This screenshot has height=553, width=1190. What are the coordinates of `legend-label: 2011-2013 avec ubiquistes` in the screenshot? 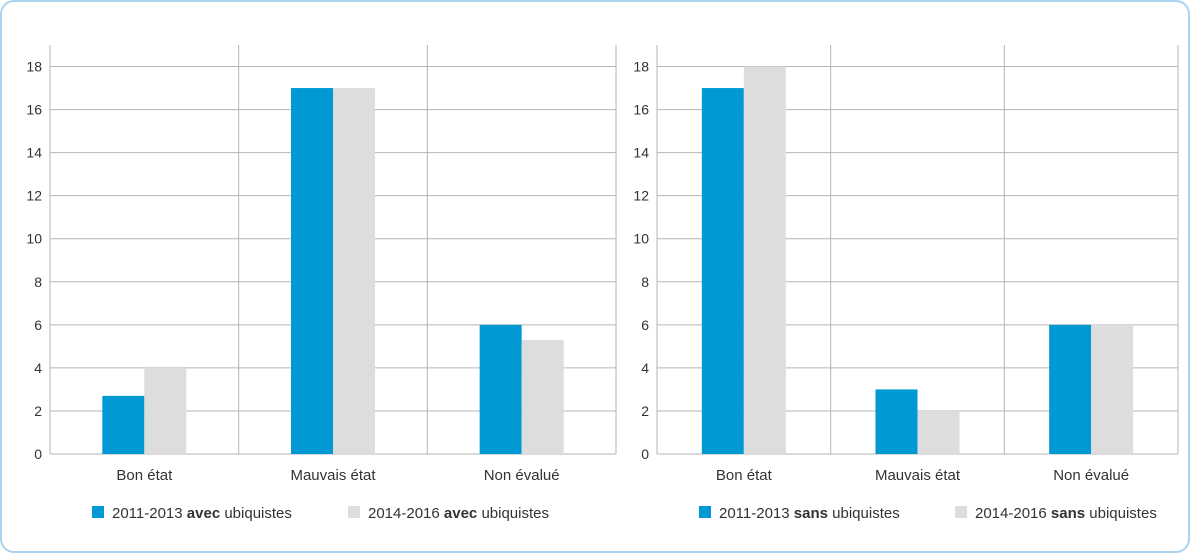 It's located at (202, 513).